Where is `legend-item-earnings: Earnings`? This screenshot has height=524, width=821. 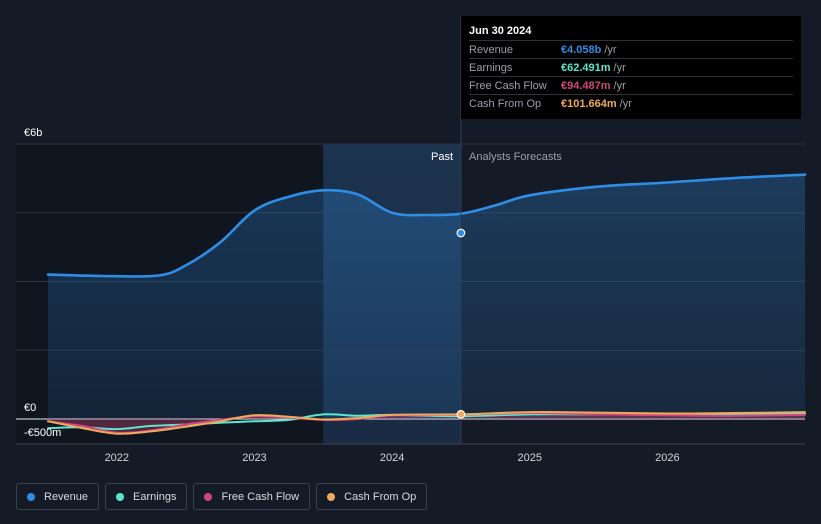
legend-item-earnings: Earnings is located at coordinates (146, 496).